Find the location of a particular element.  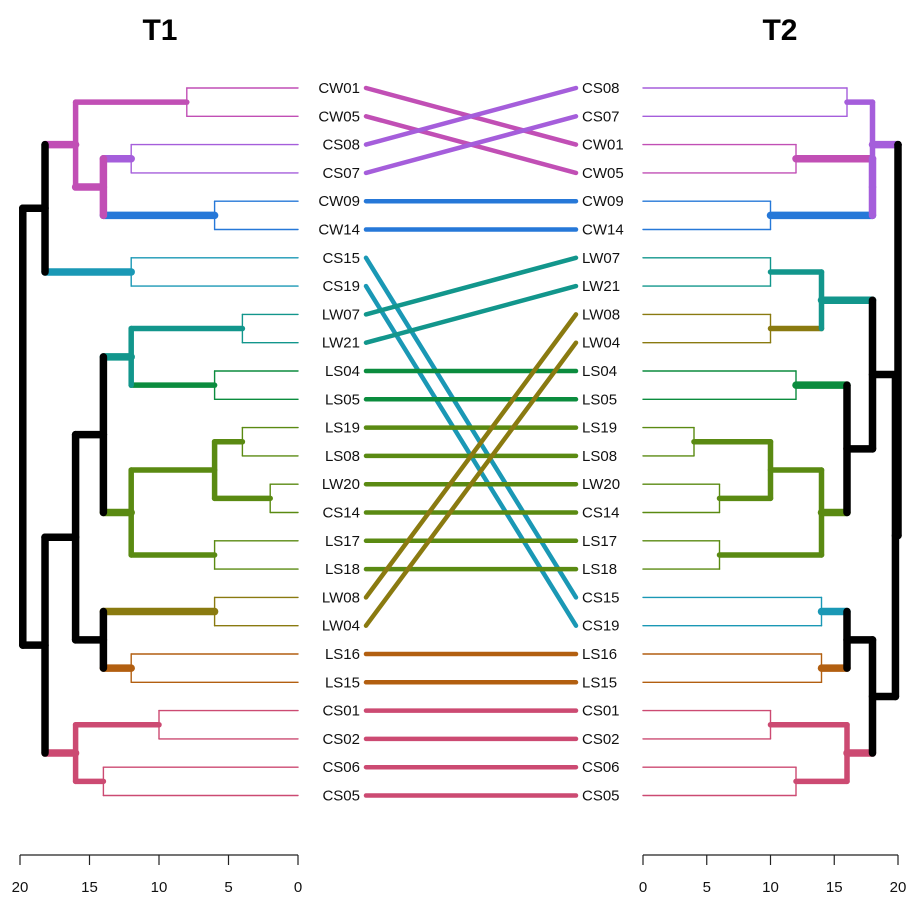

right-leaf-label: CS05 is located at coordinates (601, 796).